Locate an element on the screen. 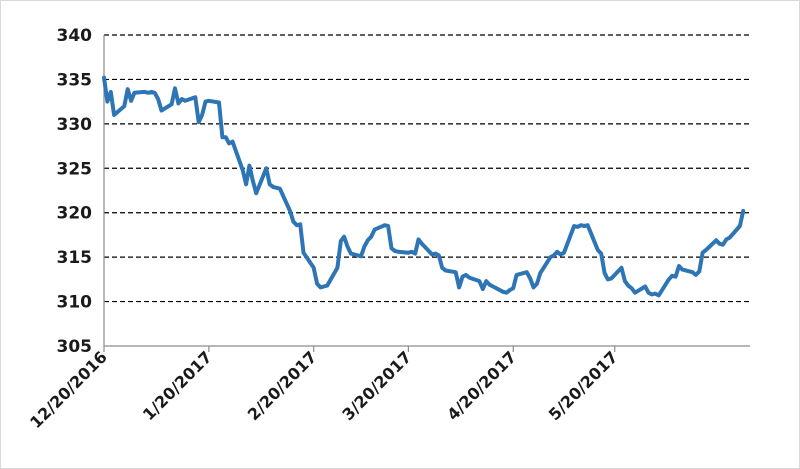  y-tick-label: 320 is located at coordinates (75, 214).